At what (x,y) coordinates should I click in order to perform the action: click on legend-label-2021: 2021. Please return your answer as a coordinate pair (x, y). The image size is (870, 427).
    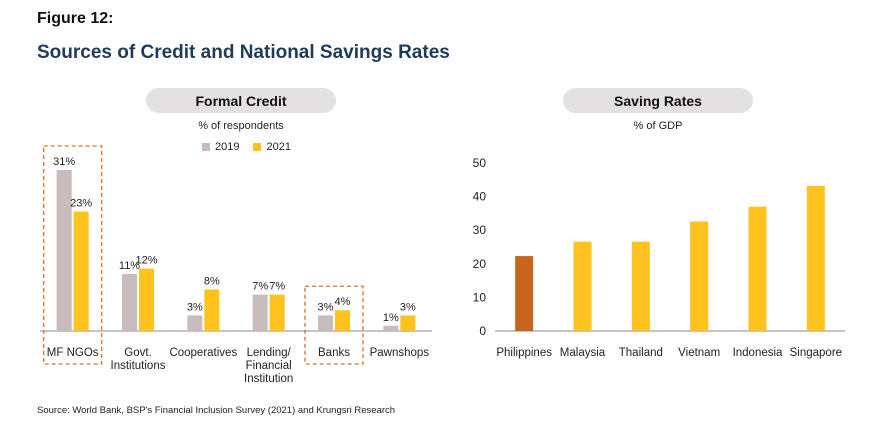
    Looking at the image, I should click on (278, 147).